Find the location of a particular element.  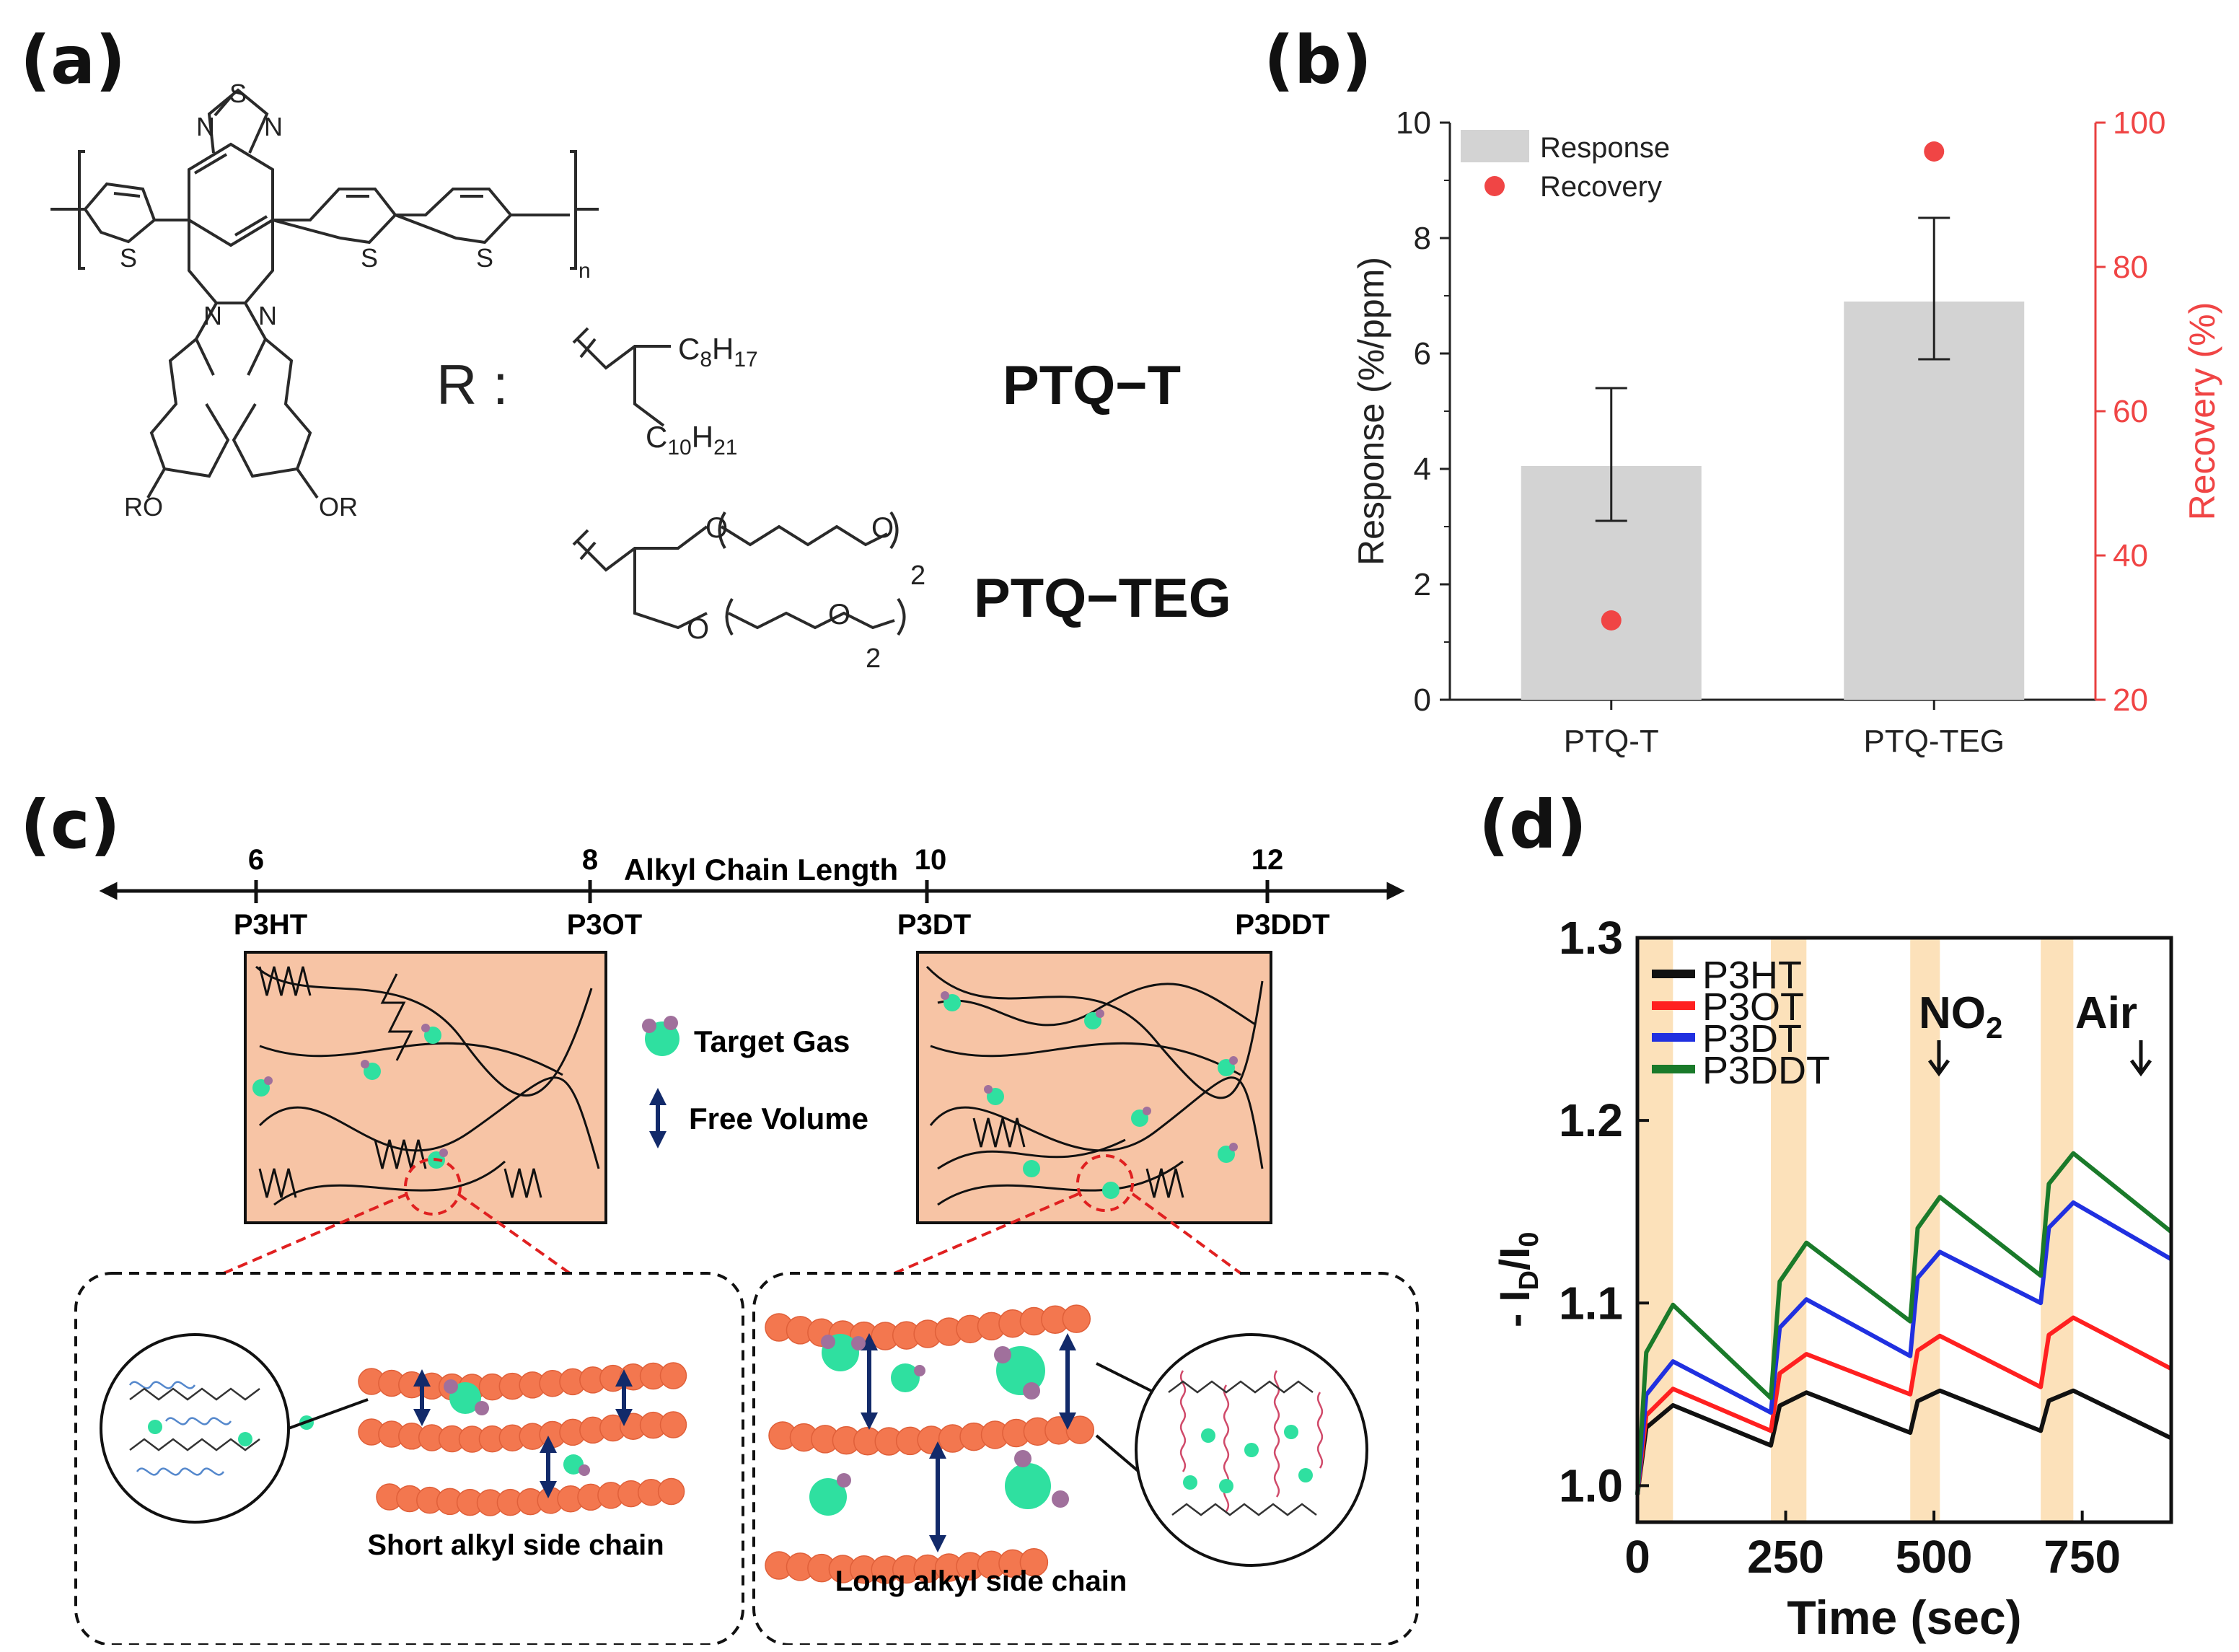

panel-label-a: (a) is located at coordinates (73, 60).